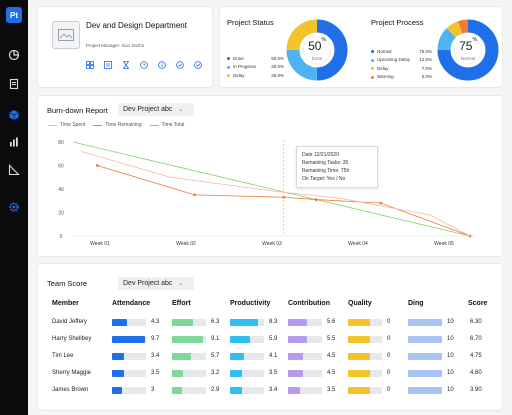 This screenshot has height=415, width=512. Describe the element at coordinates (66, 35) in the screenshot. I see `department-image-icon` at that location.